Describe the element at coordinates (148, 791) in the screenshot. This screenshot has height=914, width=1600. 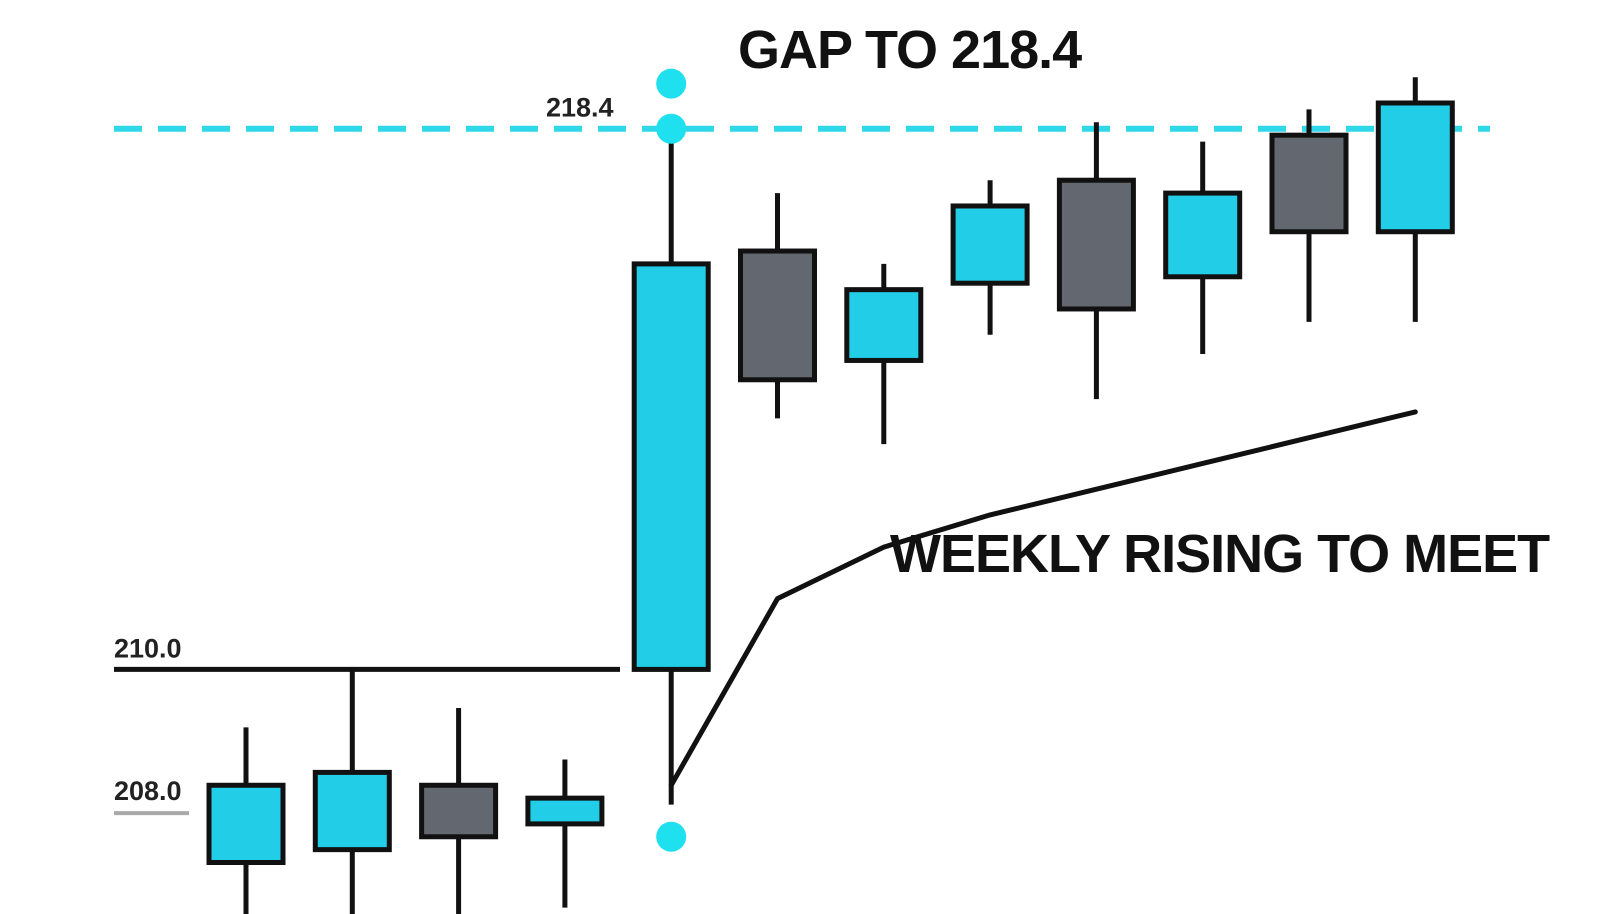
I see `level-208-0-label: 208.0` at that location.